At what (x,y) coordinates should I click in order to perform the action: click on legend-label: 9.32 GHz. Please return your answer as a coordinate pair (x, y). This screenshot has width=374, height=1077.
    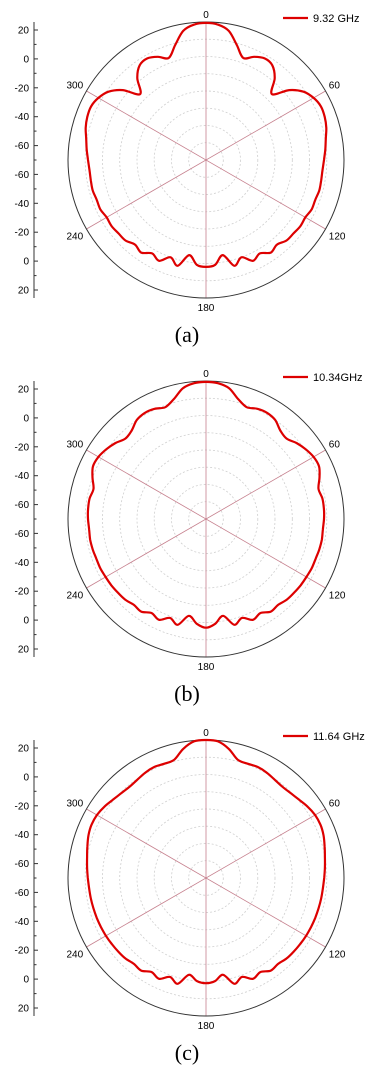
    Looking at the image, I should click on (336, 19).